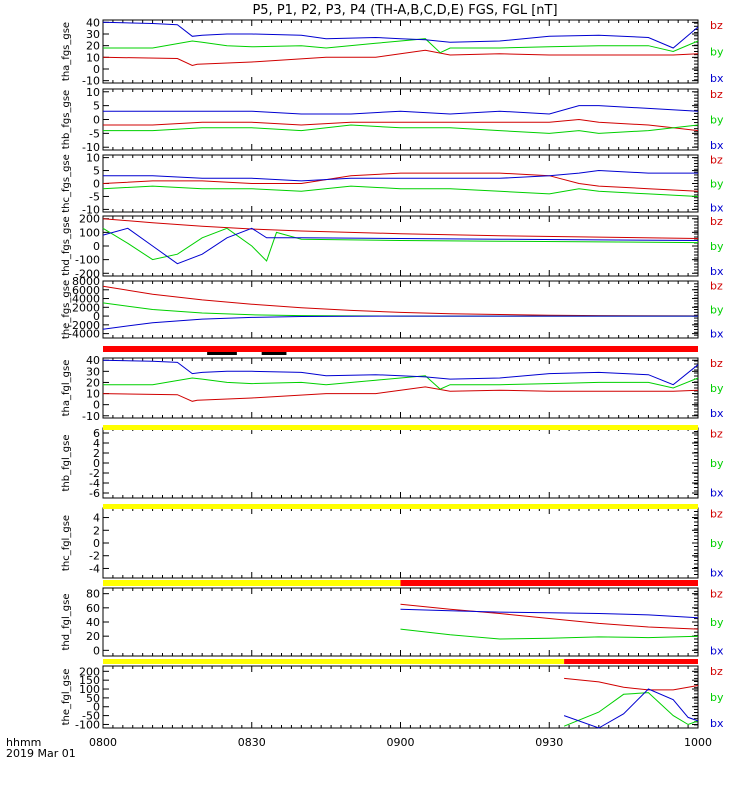 The image size is (750, 800). What do you see at coordinates (94, 473) in the screenshot?
I see `y-tick-label: -2` at bounding box center [94, 473].